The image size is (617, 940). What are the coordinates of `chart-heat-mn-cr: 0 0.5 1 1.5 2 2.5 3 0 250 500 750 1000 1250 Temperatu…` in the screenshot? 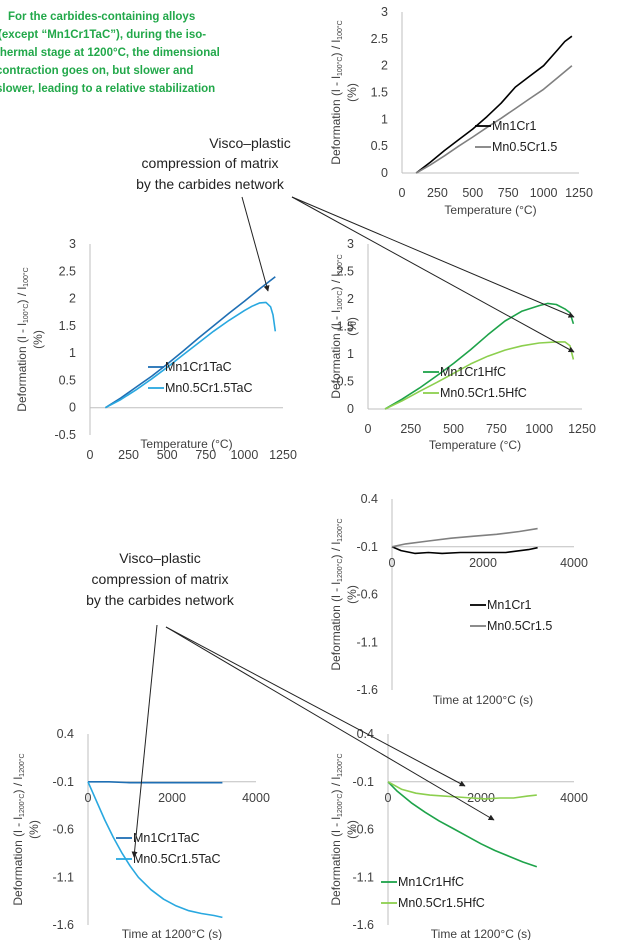 It's located at (461, 111).